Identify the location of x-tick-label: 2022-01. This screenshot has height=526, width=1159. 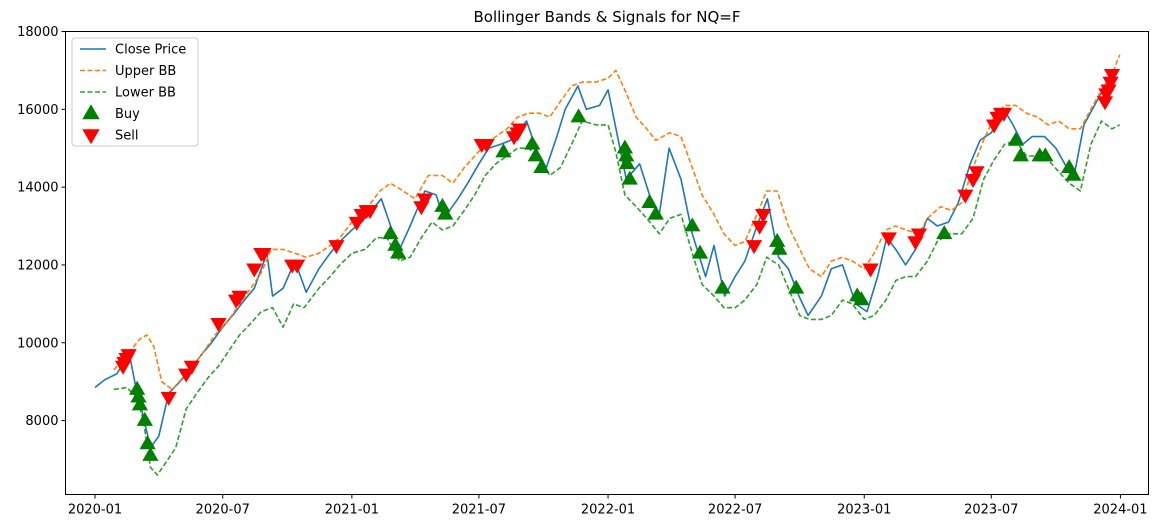
(608, 510).